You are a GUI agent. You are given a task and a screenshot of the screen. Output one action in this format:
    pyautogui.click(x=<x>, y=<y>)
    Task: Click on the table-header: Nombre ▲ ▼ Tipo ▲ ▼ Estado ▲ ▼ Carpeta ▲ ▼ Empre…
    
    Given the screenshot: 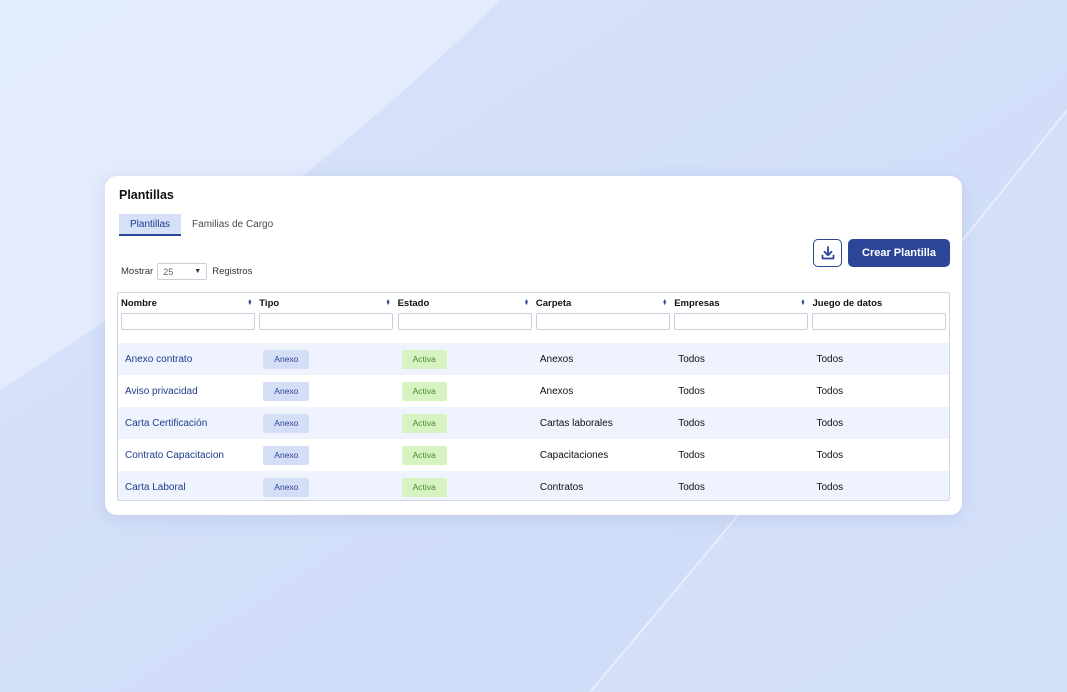 What is the action you would take?
    pyautogui.click(x=533, y=303)
    